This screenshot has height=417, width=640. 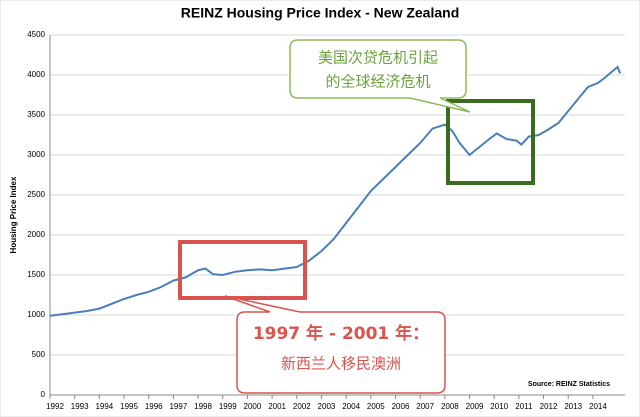 What do you see at coordinates (341, 333) in the screenshot?
I see `callout-text: 1997 年 - 2001 年：` at bounding box center [341, 333].